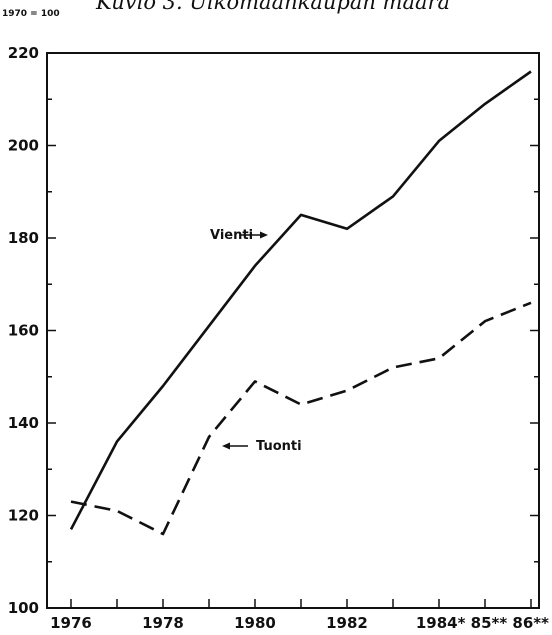  I want to click on y-tick-label: 100, so click(23, 608).